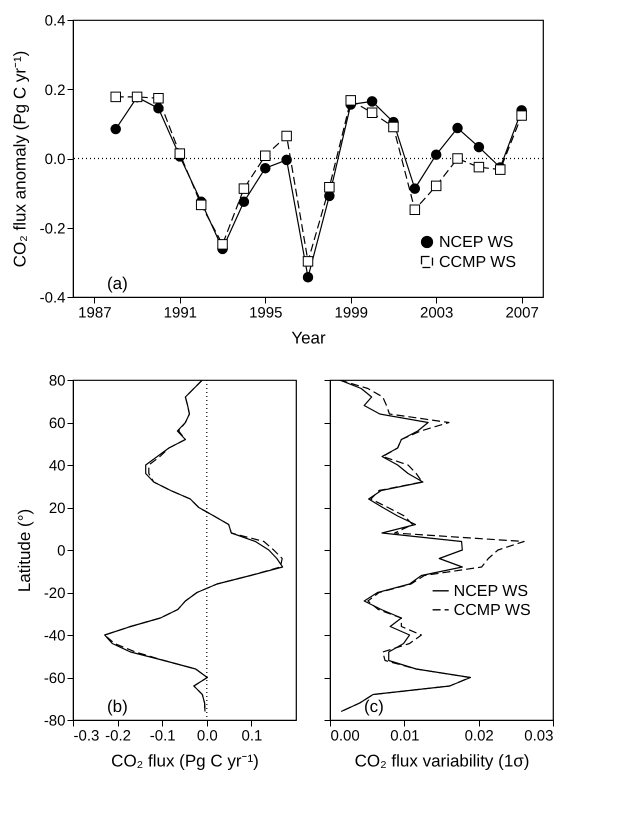  Describe the element at coordinates (522, 313) in the screenshot. I see `x-tick-label: 2007` at that location.